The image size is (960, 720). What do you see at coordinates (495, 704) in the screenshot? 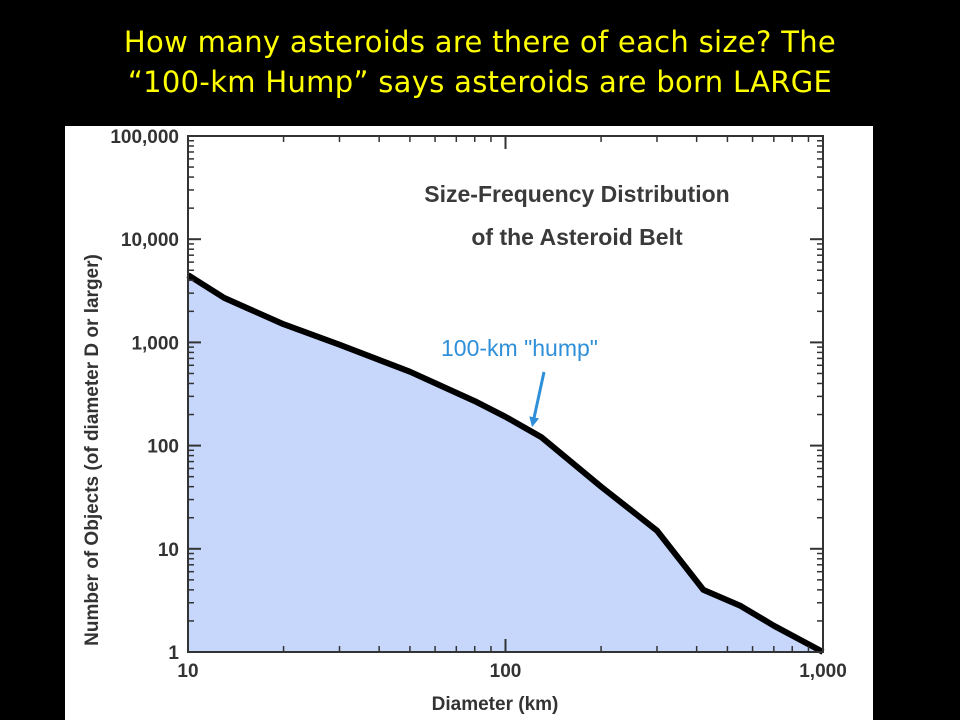
I see `x-axis-title: Diameter (km)` at bounding box center [495, 704].